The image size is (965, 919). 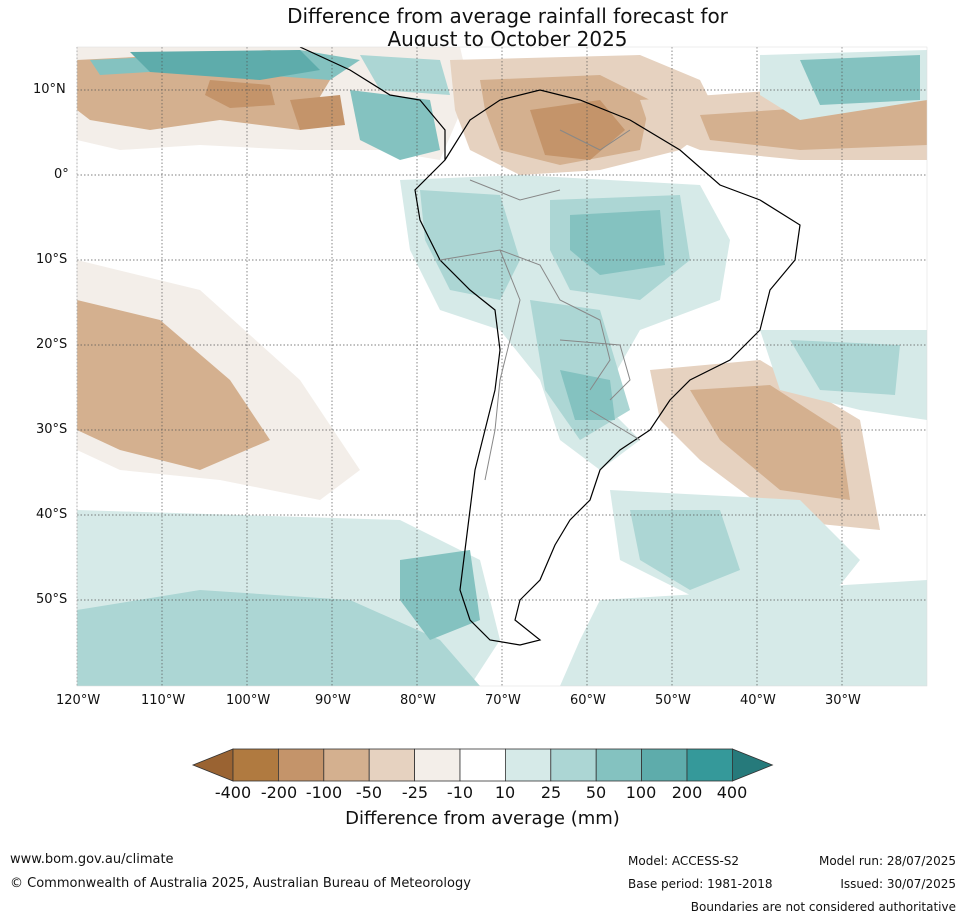 What do you see at coordinates (324, 792) in the screenshot?
I see `colorbar-tick: -100` at bounding box center [324, 792].